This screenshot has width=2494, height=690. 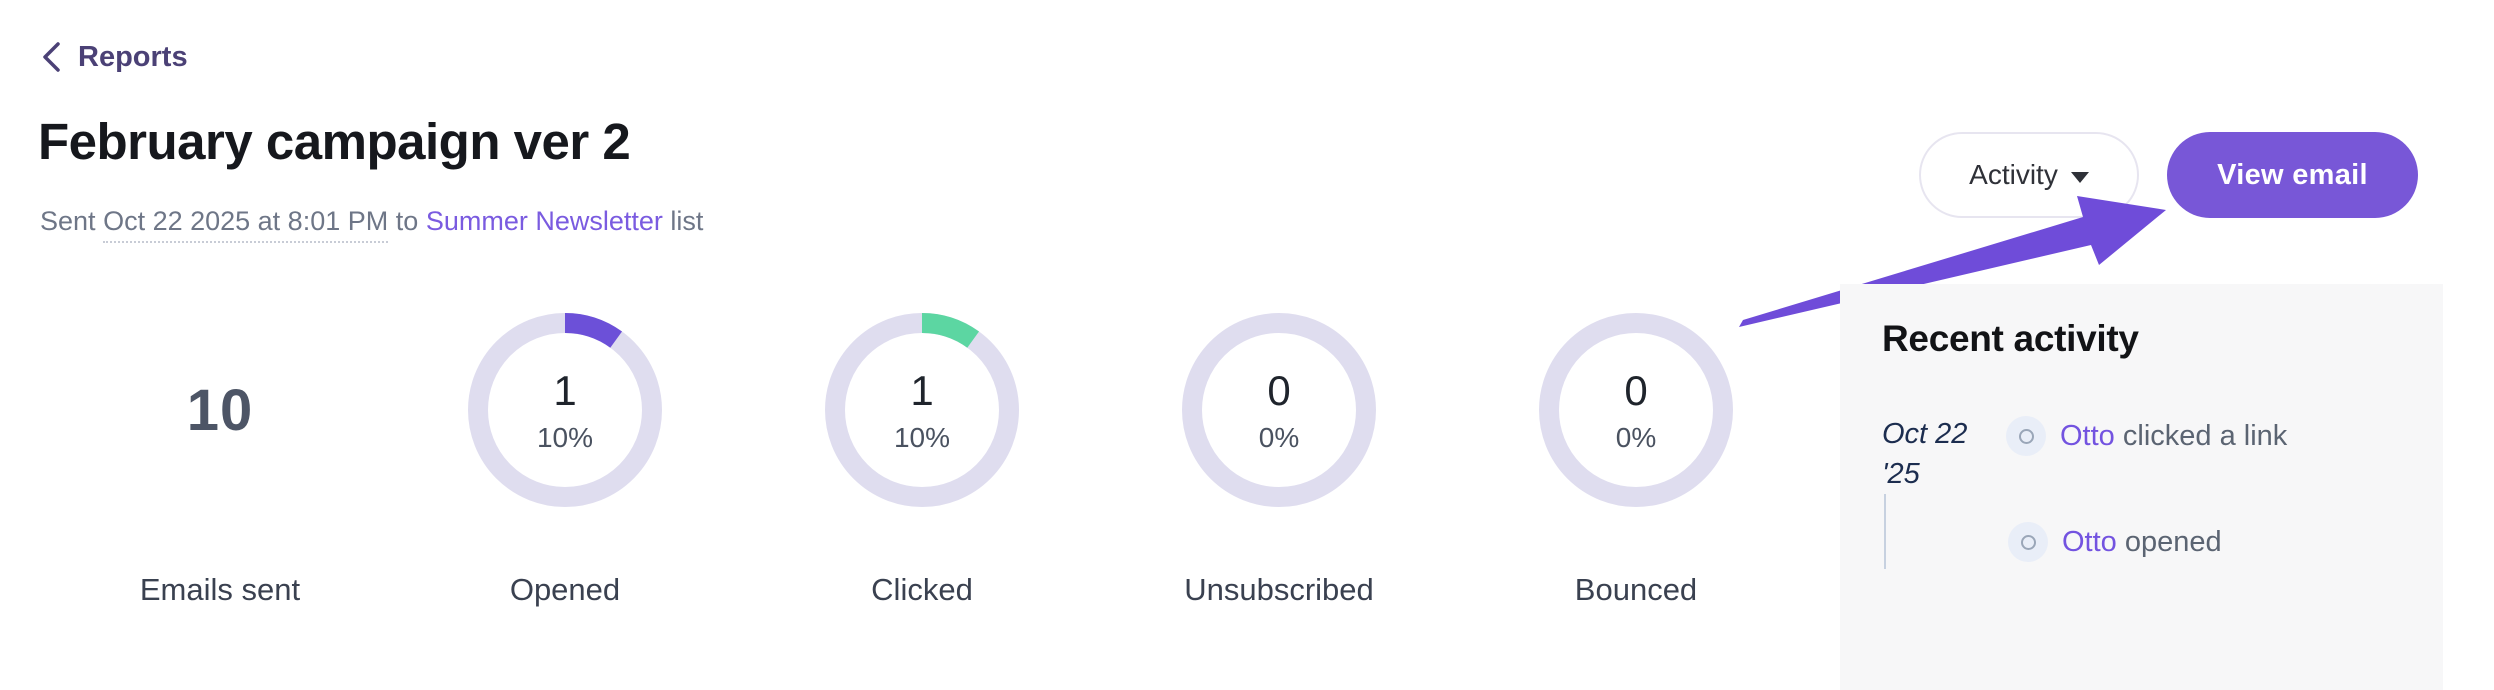 I want to click on summer-newsletter-link: Summer Newsletter, so click(x=544, y=221).